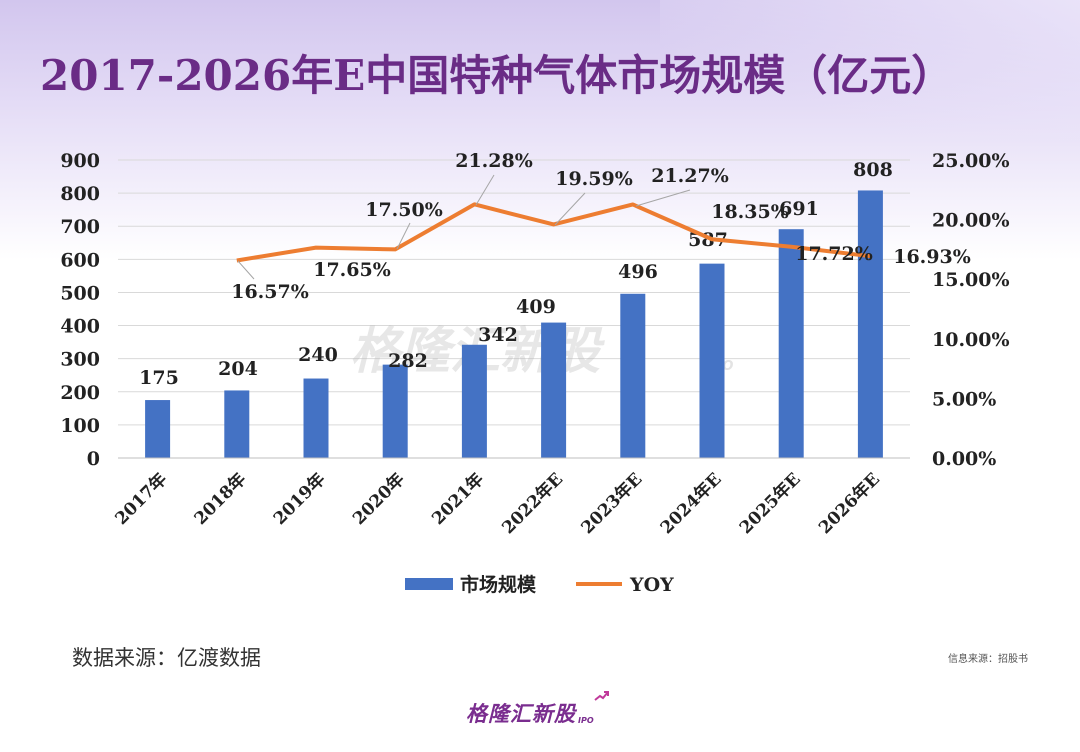  Describe the element at coordinates (533, 504) in the screenshot. I see `x-tick-label: 2022年E` at that location.